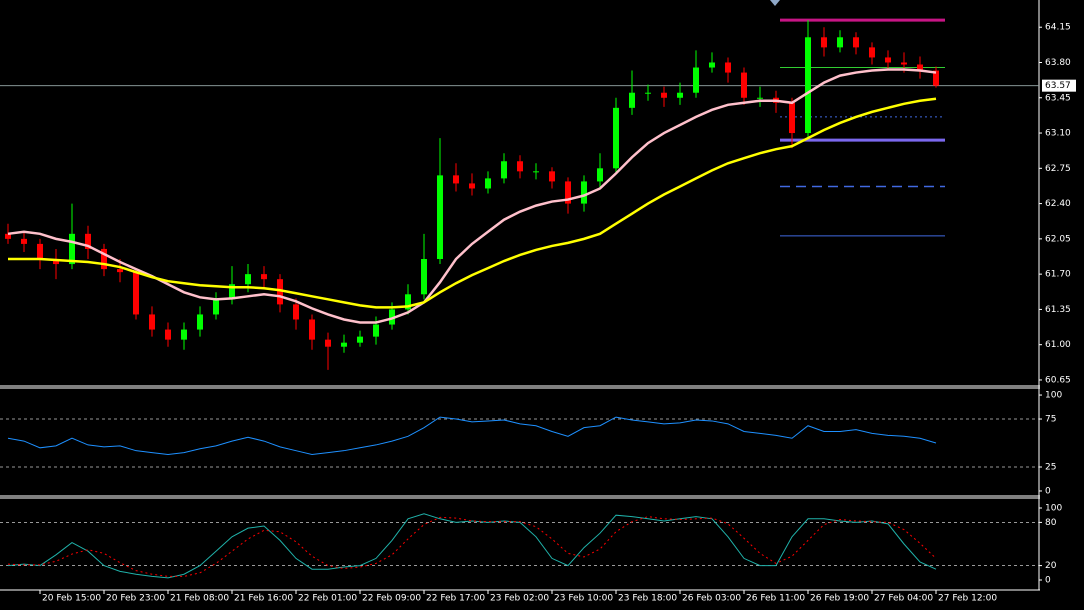 This screenshot has width=1084, height=610. What do you see at coordinates (1050, 420) in the screenshot?
I see `y-tick-label: 75` at bounding box center [1050, 420].